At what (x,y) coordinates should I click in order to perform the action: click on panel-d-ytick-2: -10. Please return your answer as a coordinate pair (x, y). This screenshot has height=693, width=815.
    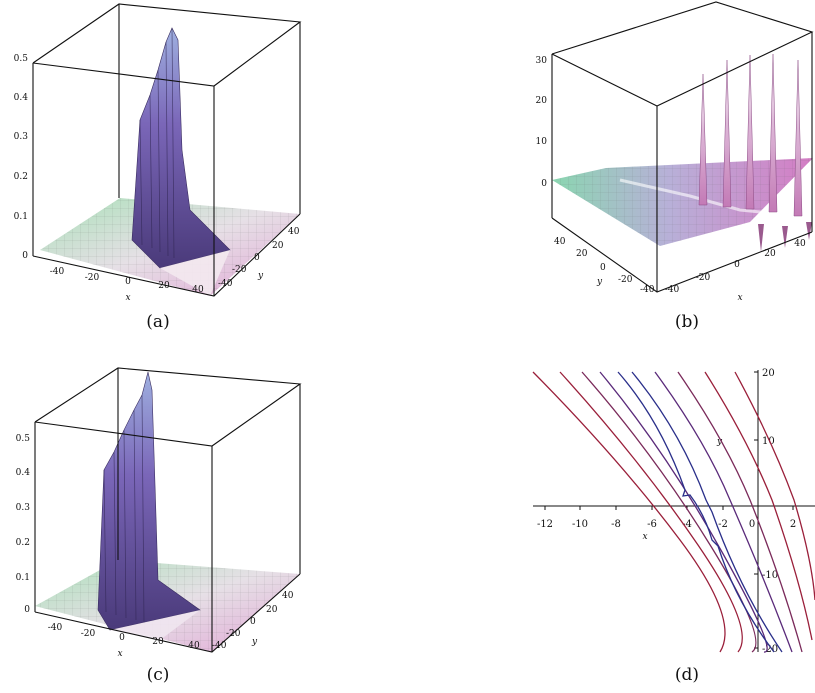
    Looking at the image, I should click on (770, 575).